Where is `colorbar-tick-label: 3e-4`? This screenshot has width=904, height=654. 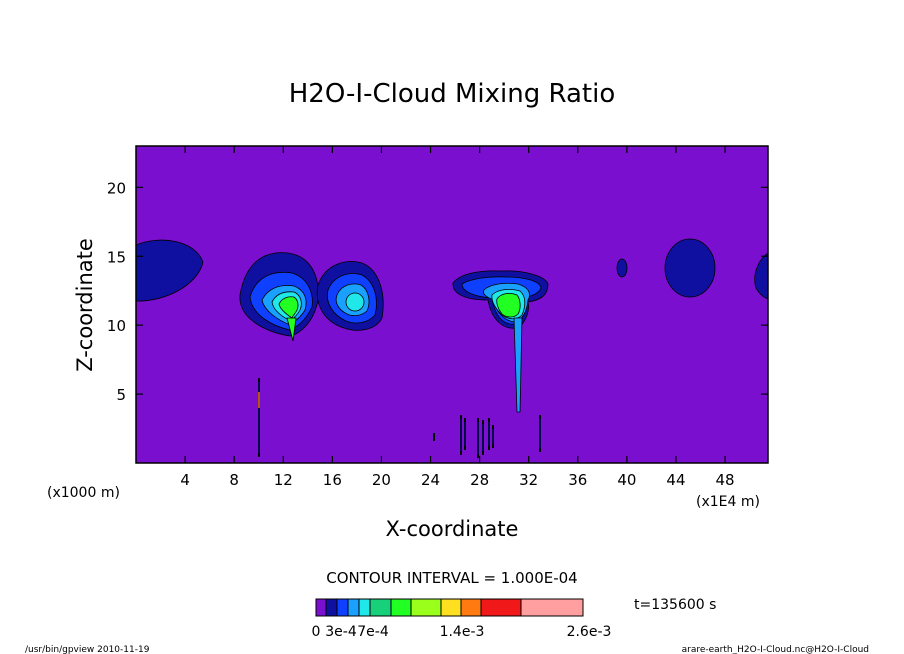
colorbar-tick-label: 3e-4 is located at coordinates (341, 632).